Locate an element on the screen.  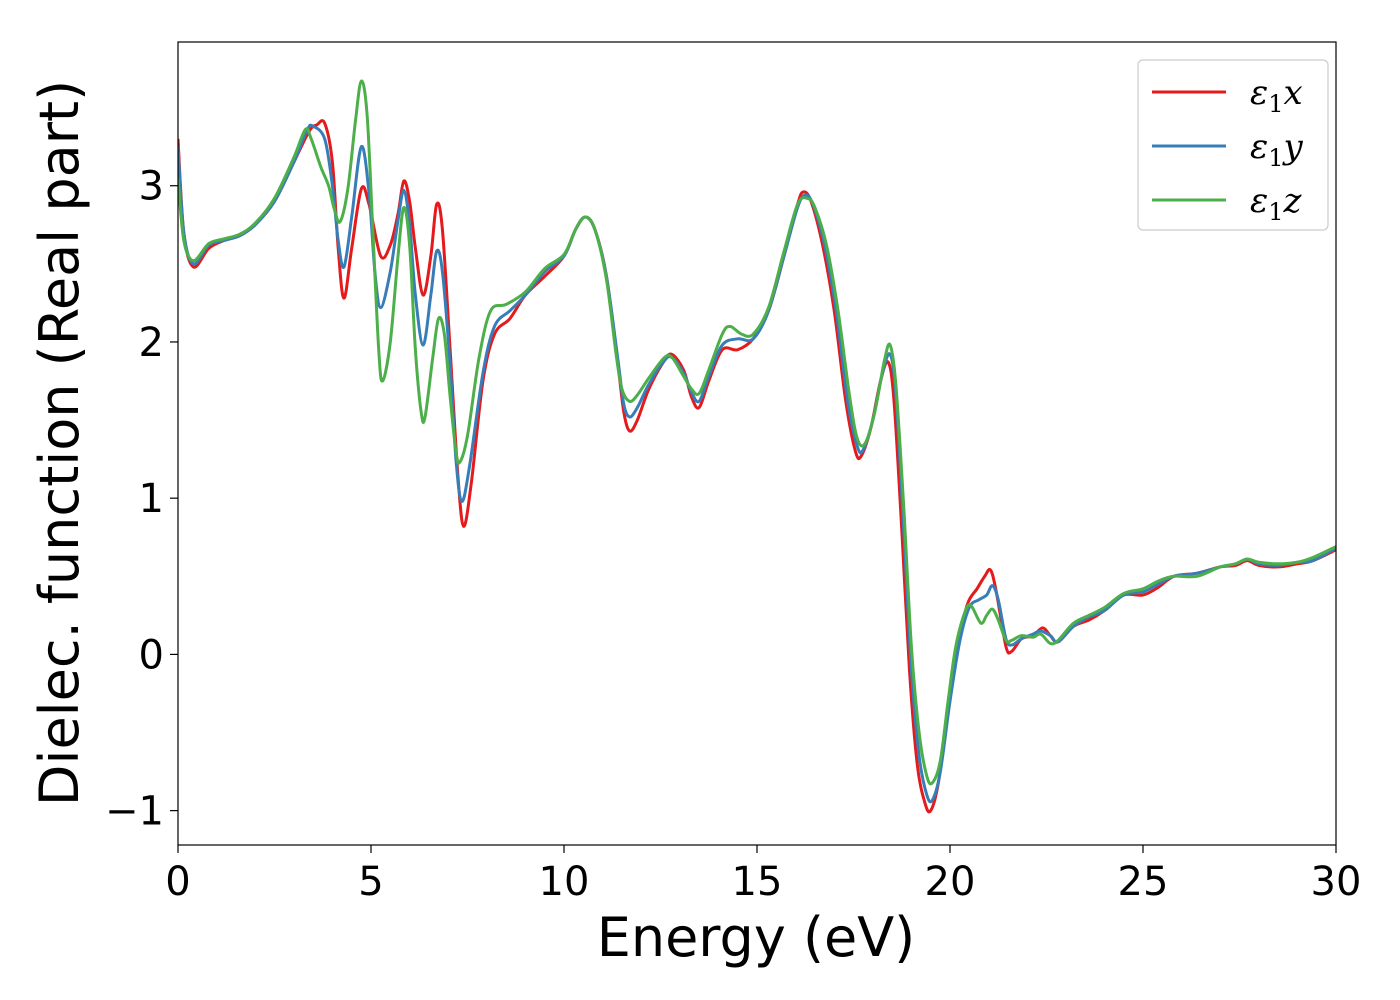
y-tick-label: −1 is located at coordinates (134, 812).